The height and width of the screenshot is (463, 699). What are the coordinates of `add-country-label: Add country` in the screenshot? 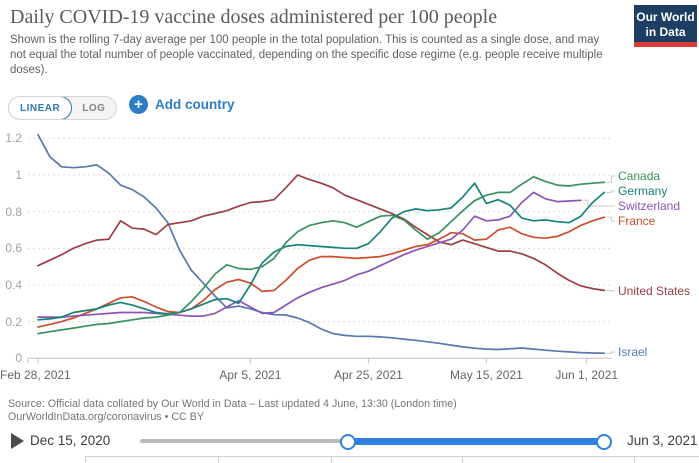 It's located at (195, 104).